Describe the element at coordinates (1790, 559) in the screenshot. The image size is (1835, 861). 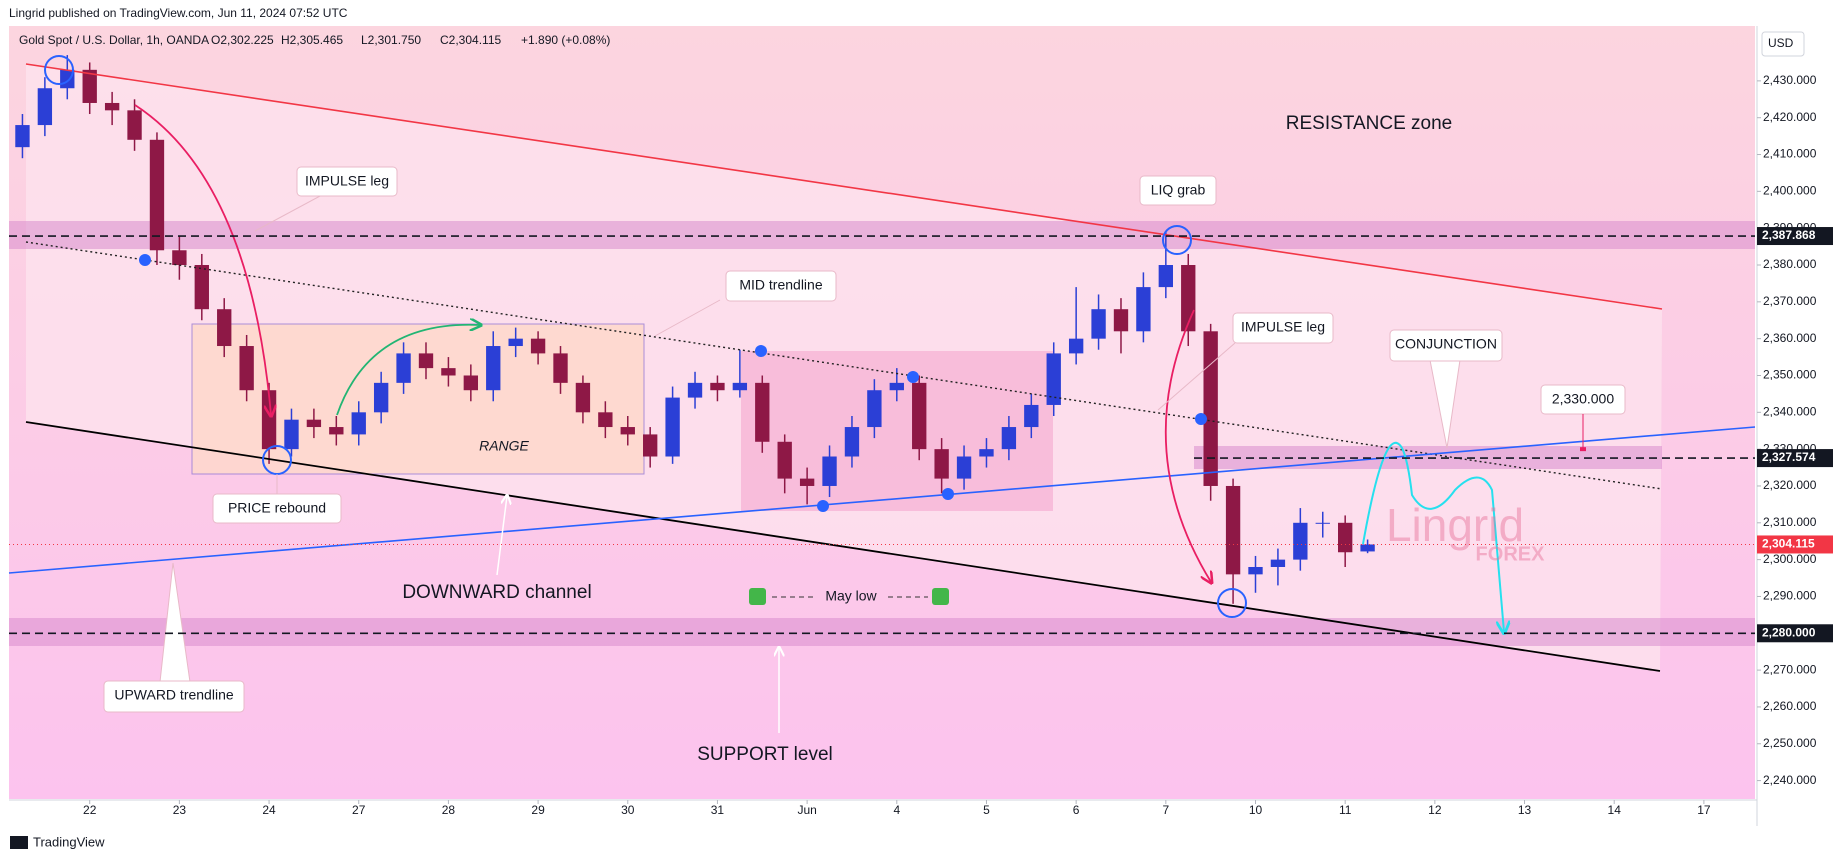
I see `y-tick-label: 2,300.000` at that location.